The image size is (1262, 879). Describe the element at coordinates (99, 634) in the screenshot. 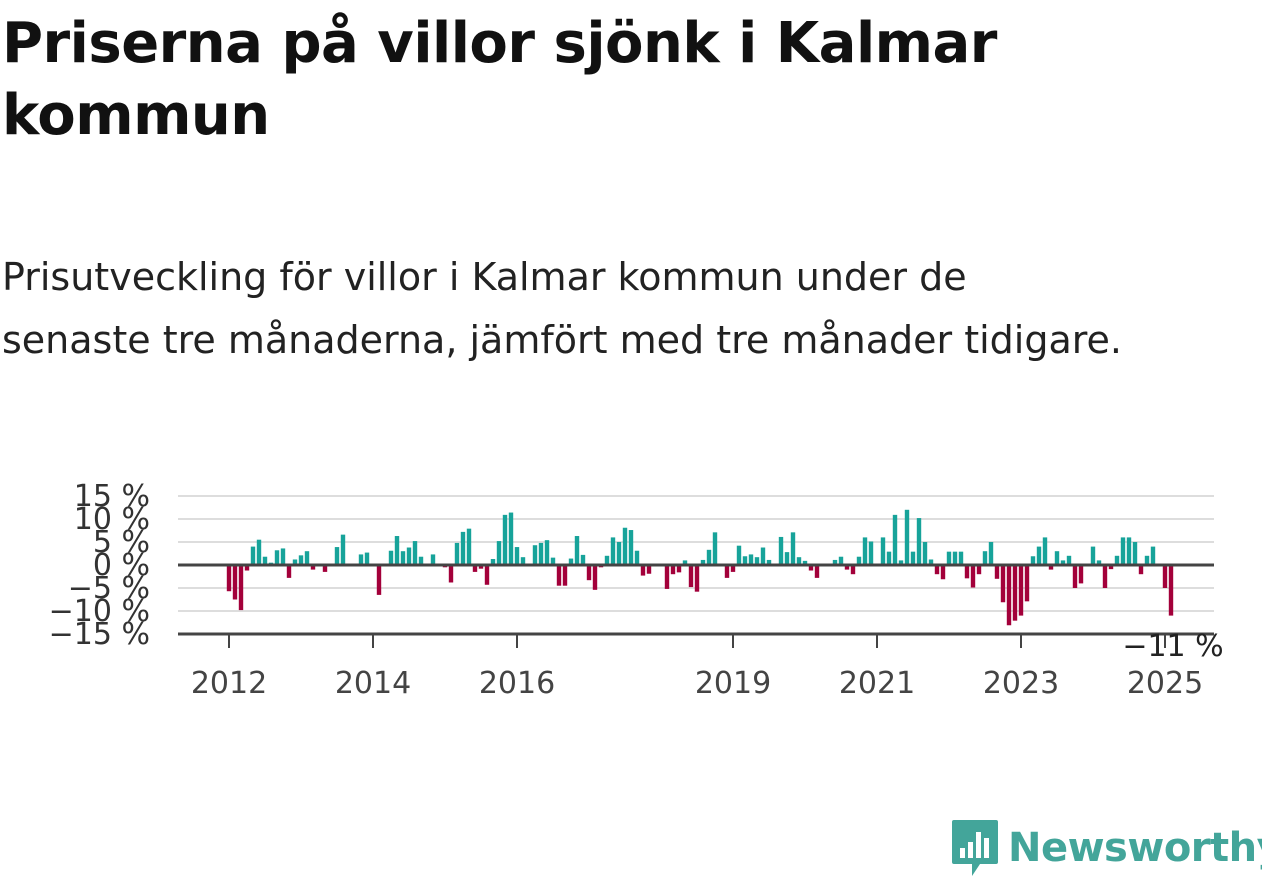

I see `y-tick-label: −15 %` at that location.